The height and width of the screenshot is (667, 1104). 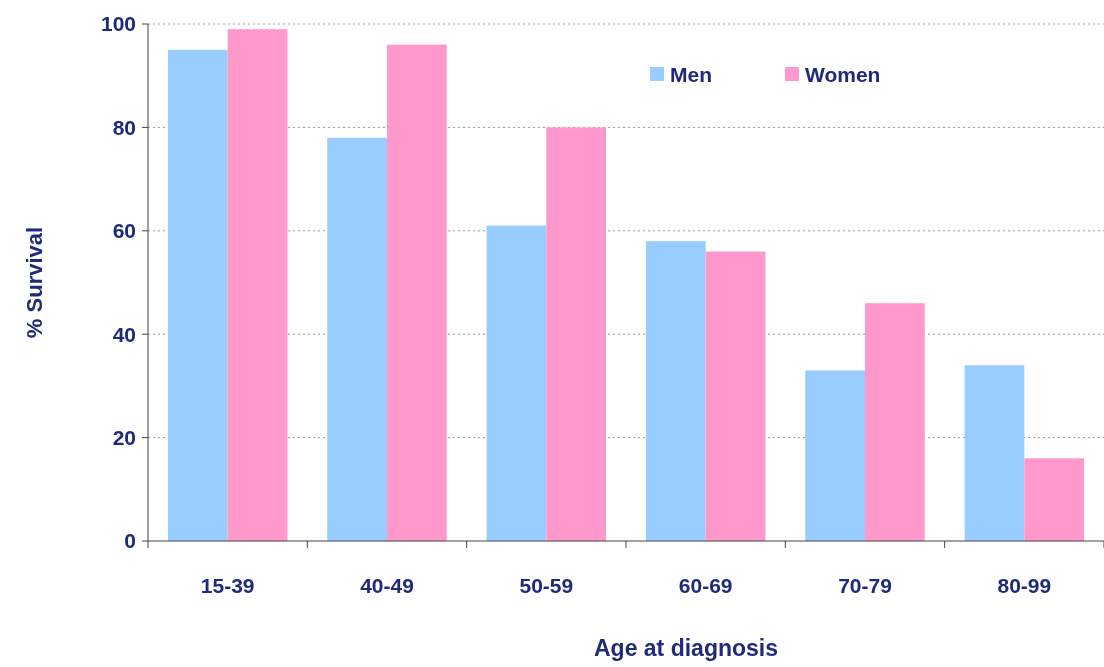 I want to click on y-tick-label: 100, so click(x=118, y=24).